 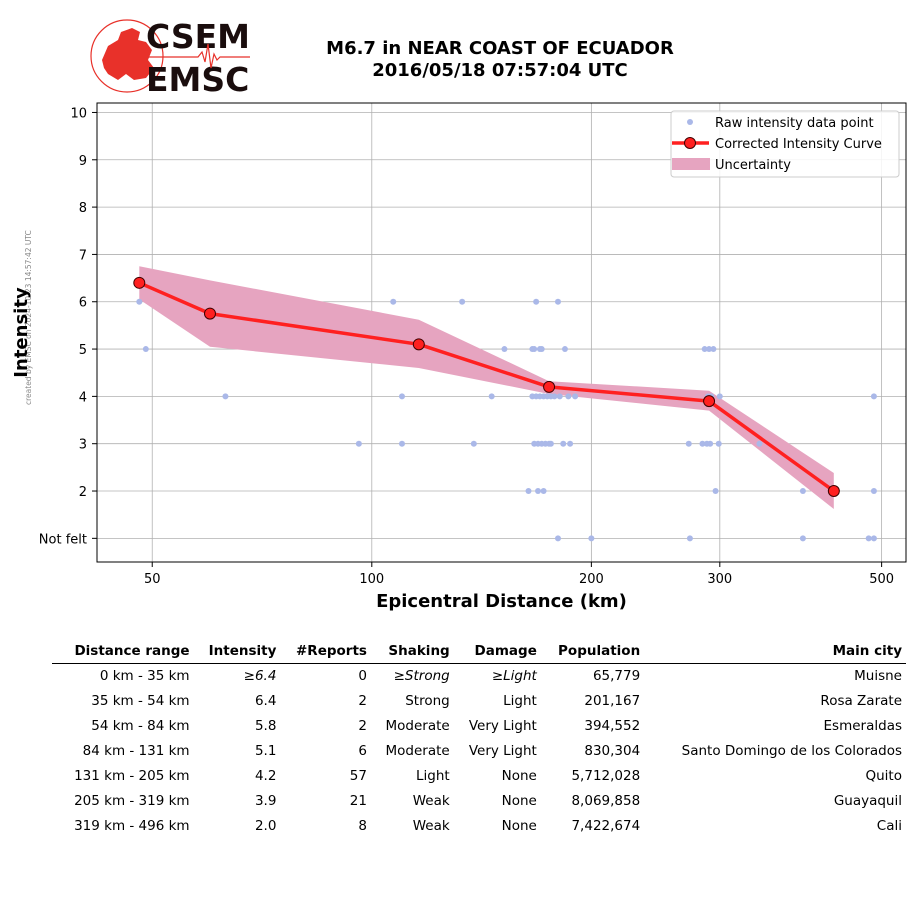 I want to click on y-tick-label: 6, so click(x=83, y=303).